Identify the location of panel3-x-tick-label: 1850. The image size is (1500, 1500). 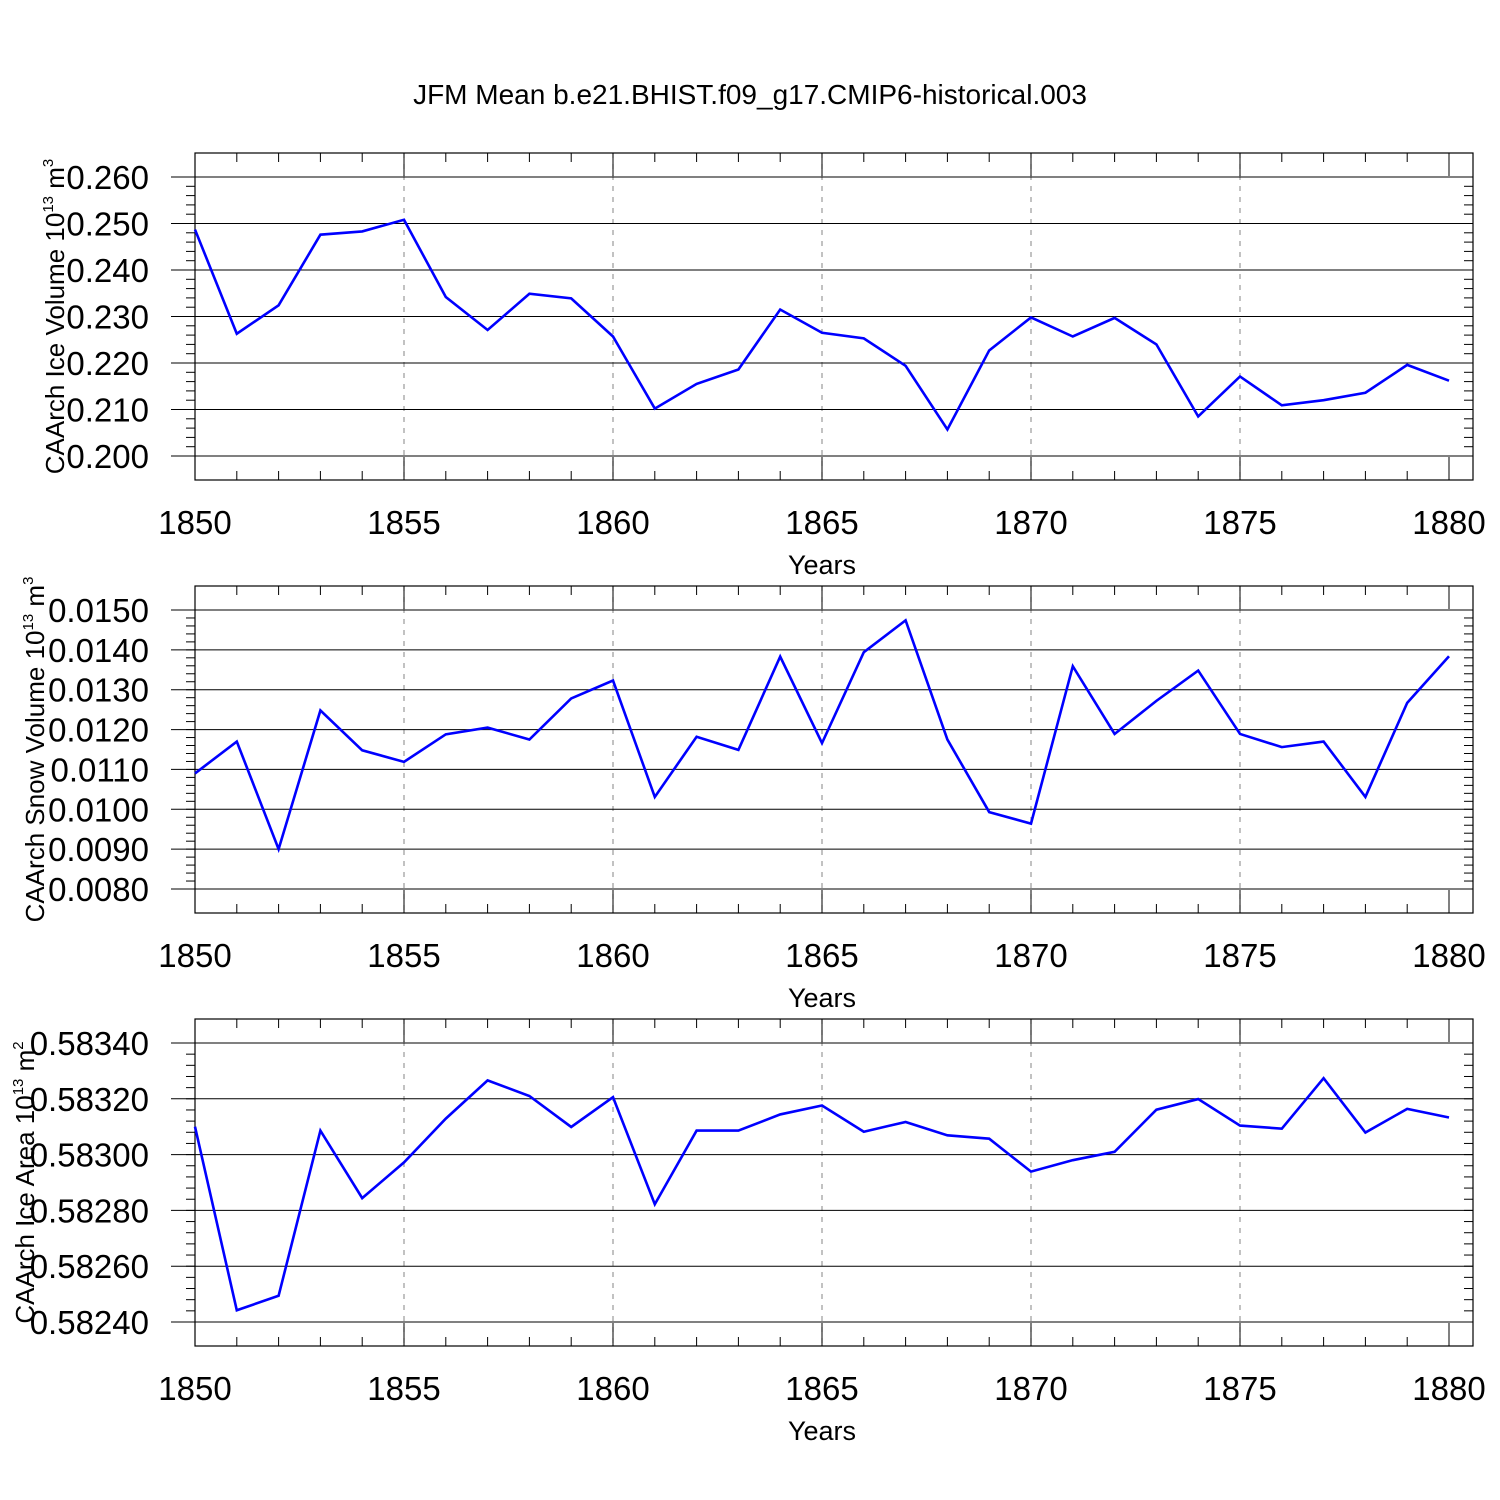
(194, 1388).